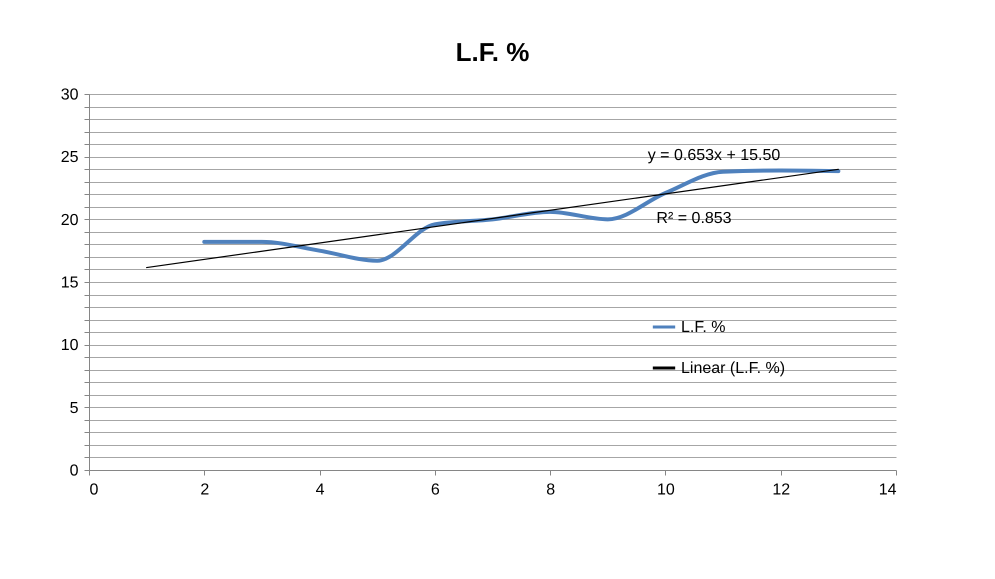  What do you see at coordinates (887, 490) in the screenshot?
I see `x-tick-label: 14` at bounding box center [887, 490].